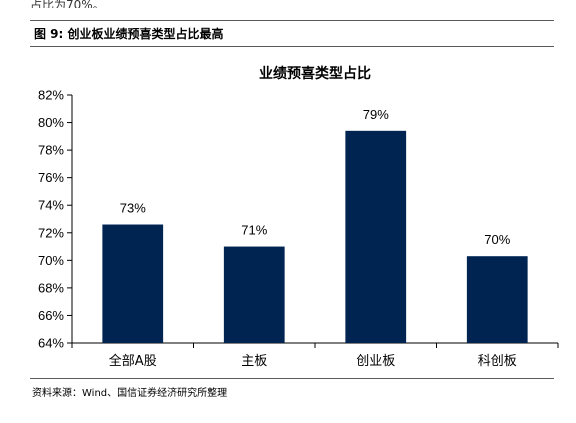  What do you see at coordinates (292, 378) in the screenshot?
I see `figure-bottom-rule` at bounding box center [292, 378].